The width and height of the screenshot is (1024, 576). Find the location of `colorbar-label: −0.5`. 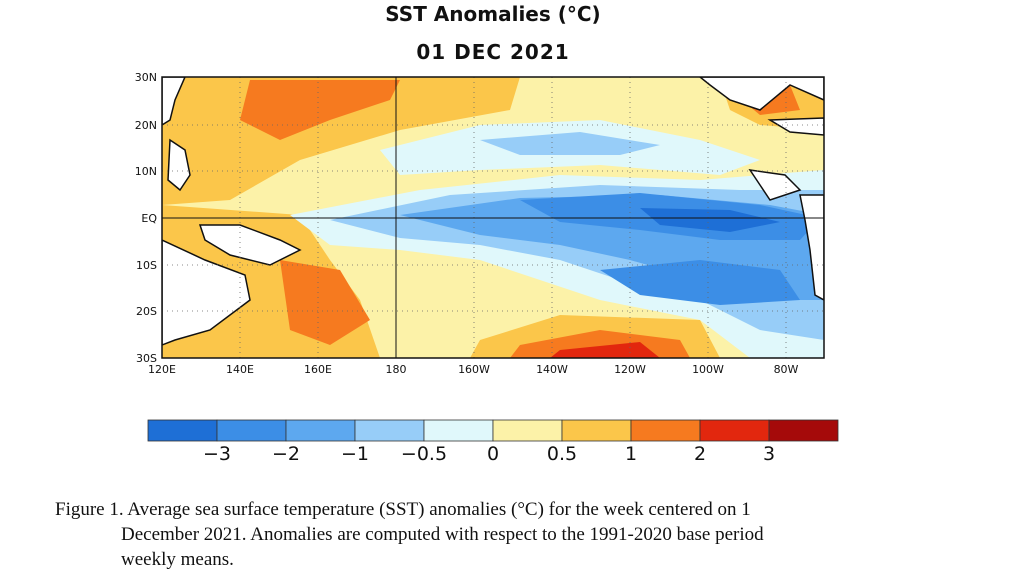

colorbar-label: −0.5 is located at coordinates (424, 454).